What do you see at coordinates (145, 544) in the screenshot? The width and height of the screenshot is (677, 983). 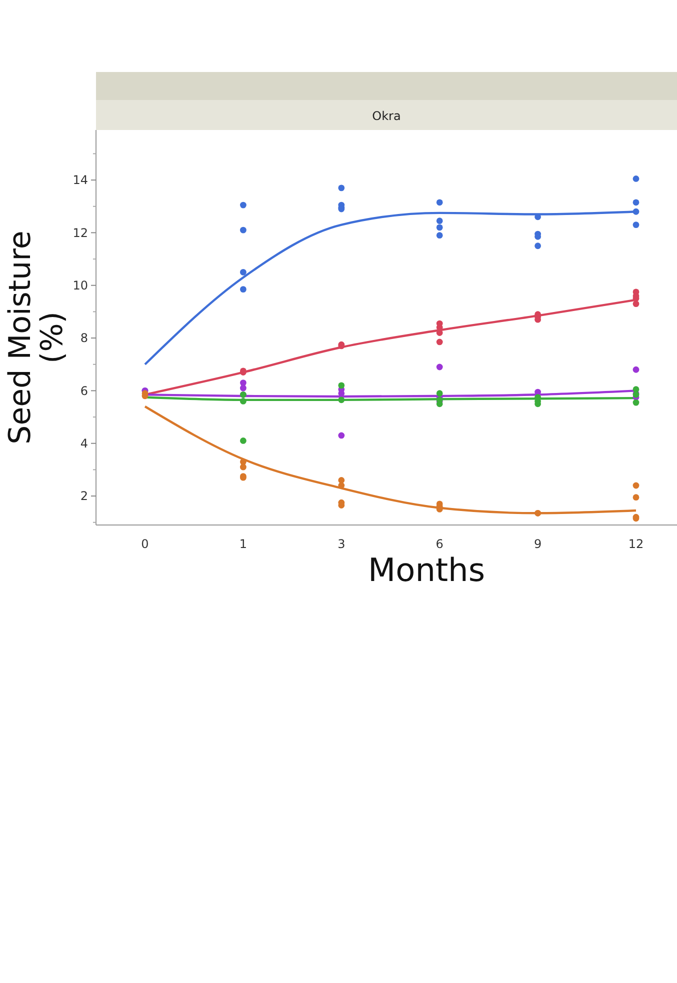 I see `x-tick-label: 0` at bounding box center [145, 544].